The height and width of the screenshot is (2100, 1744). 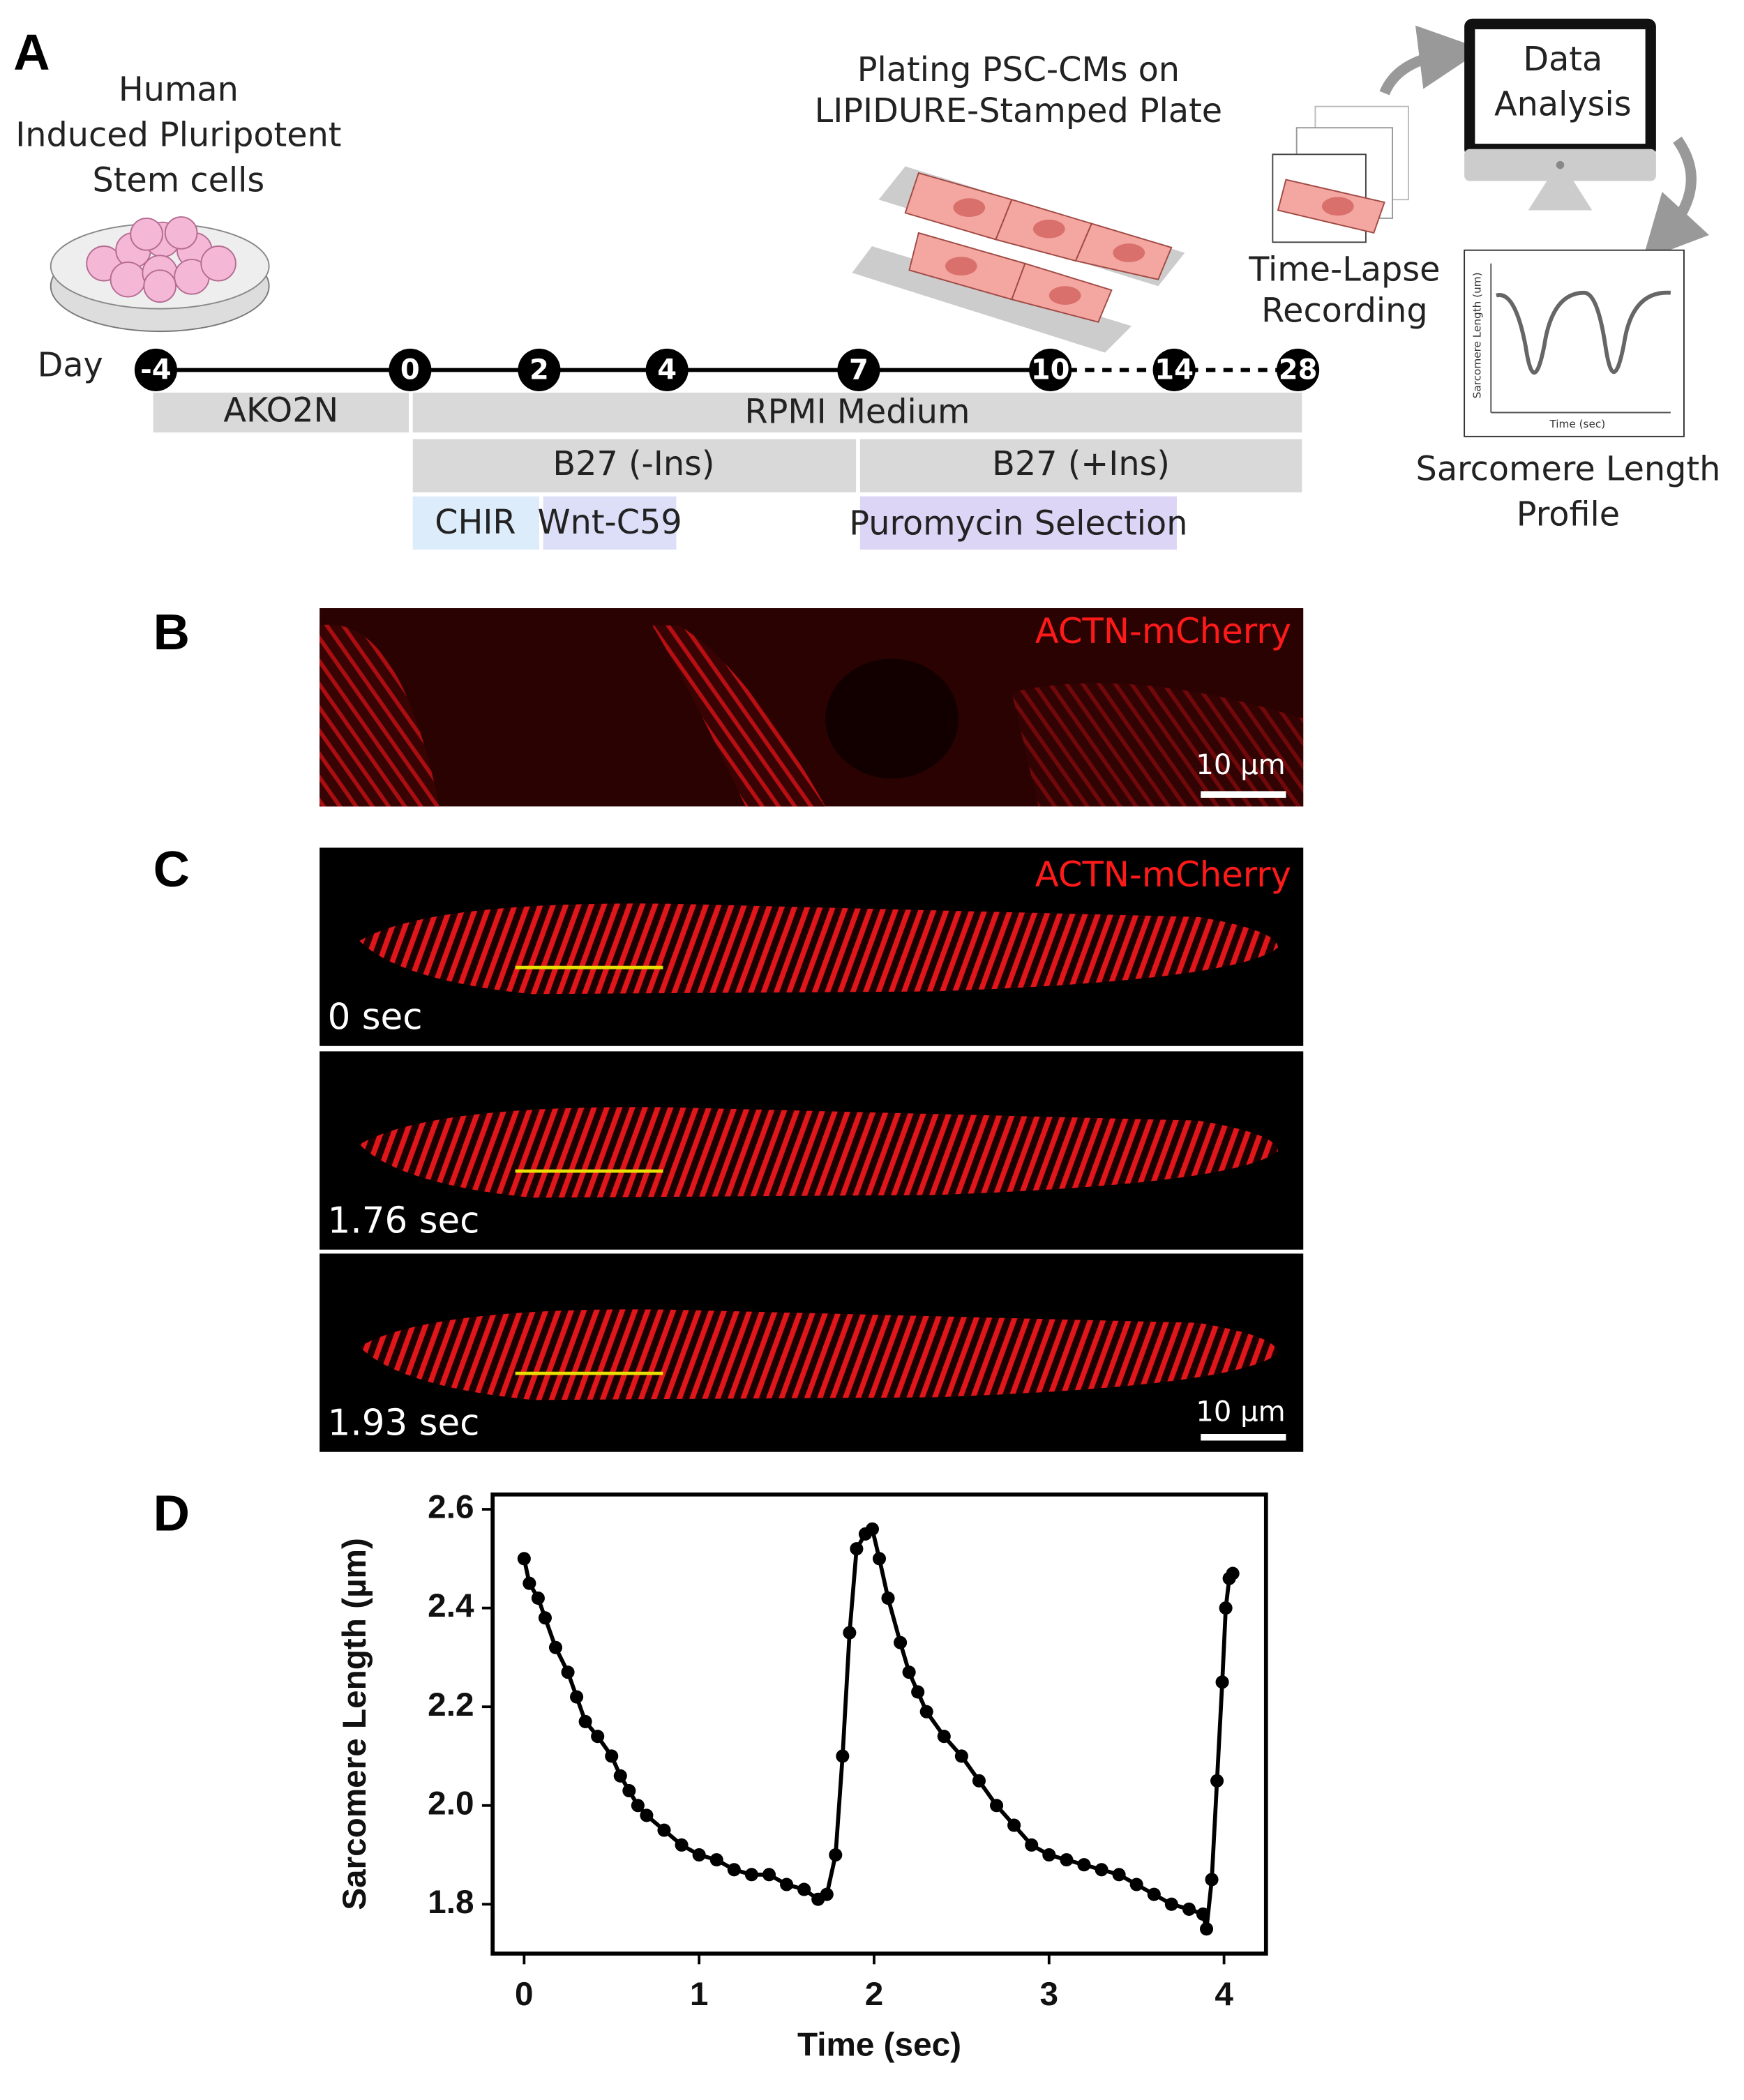 What do you see at coordinates (1344, 311) in the screenshot?
I see `time-lapse-text: Recording` at bounding box center [1344, 311].